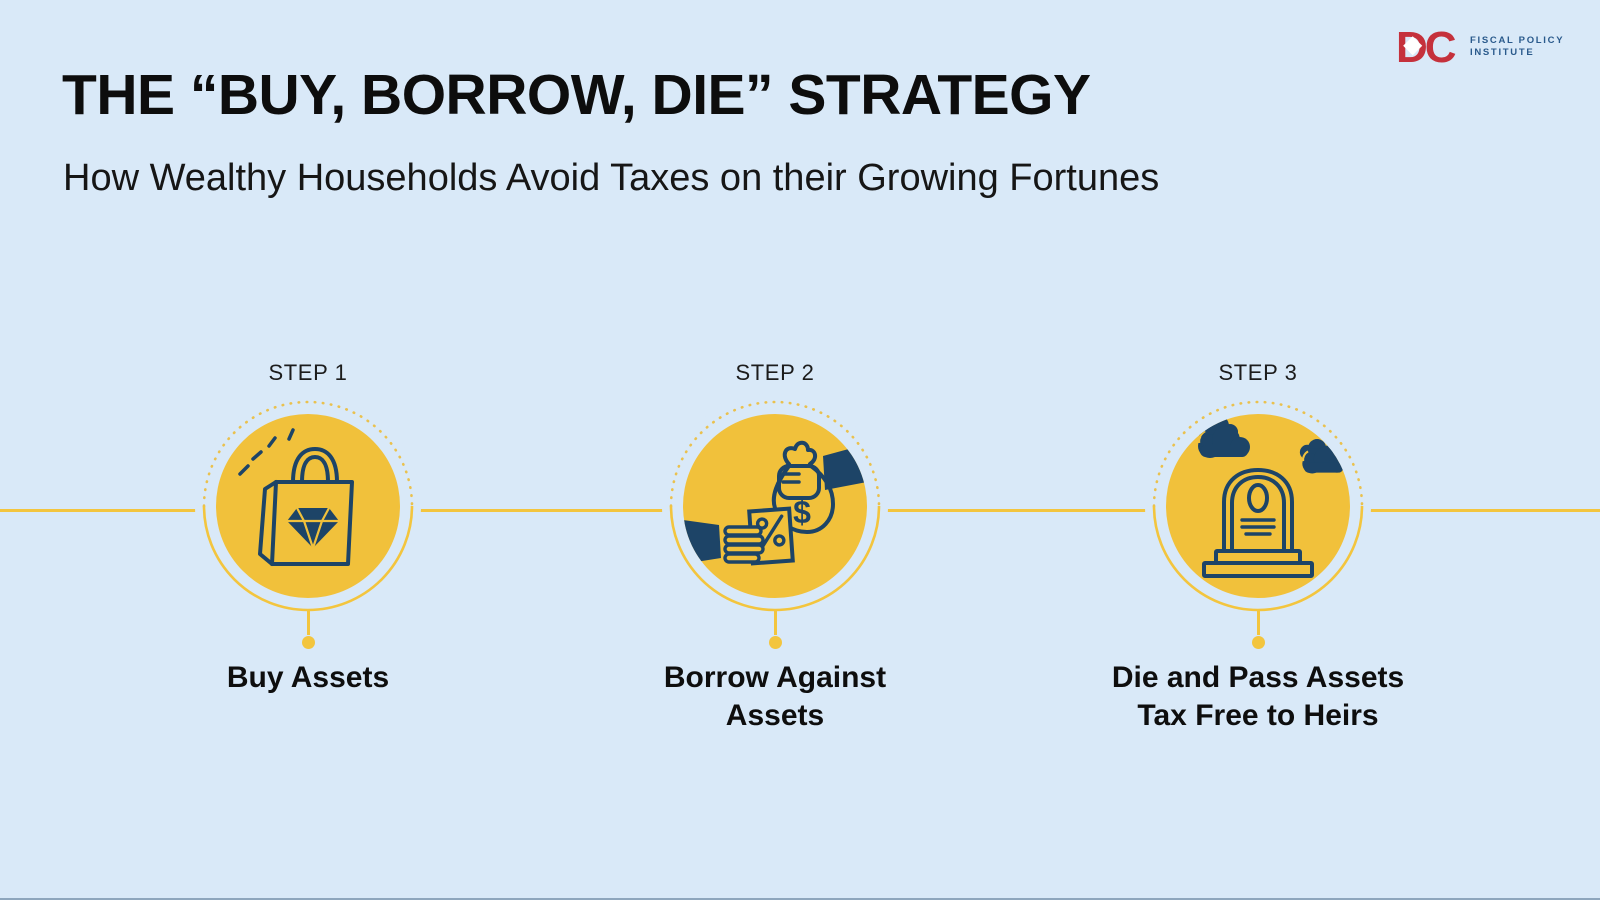 This screenshot has width=1600, height=900. What do you see at coordinates (1258, 642) in the screenshot?
I see `step-3-dot` at bounding box center [1258, 642].